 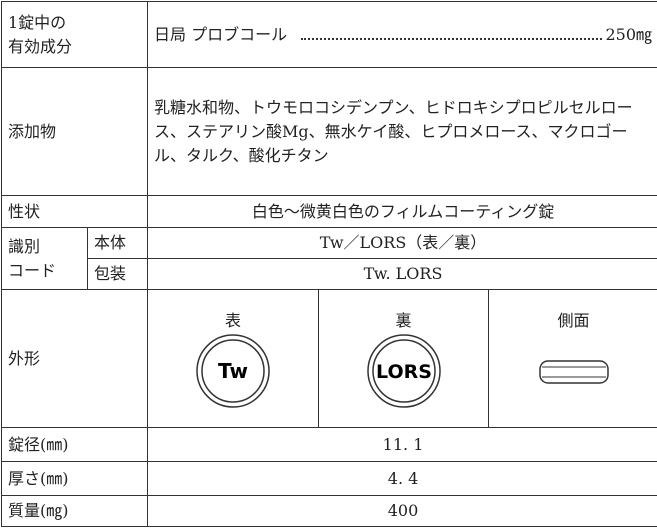 What do you see at coordinates (37, 22) in the screenshot?
I see `label: 1錠中の` at bounding box center [37, 22].